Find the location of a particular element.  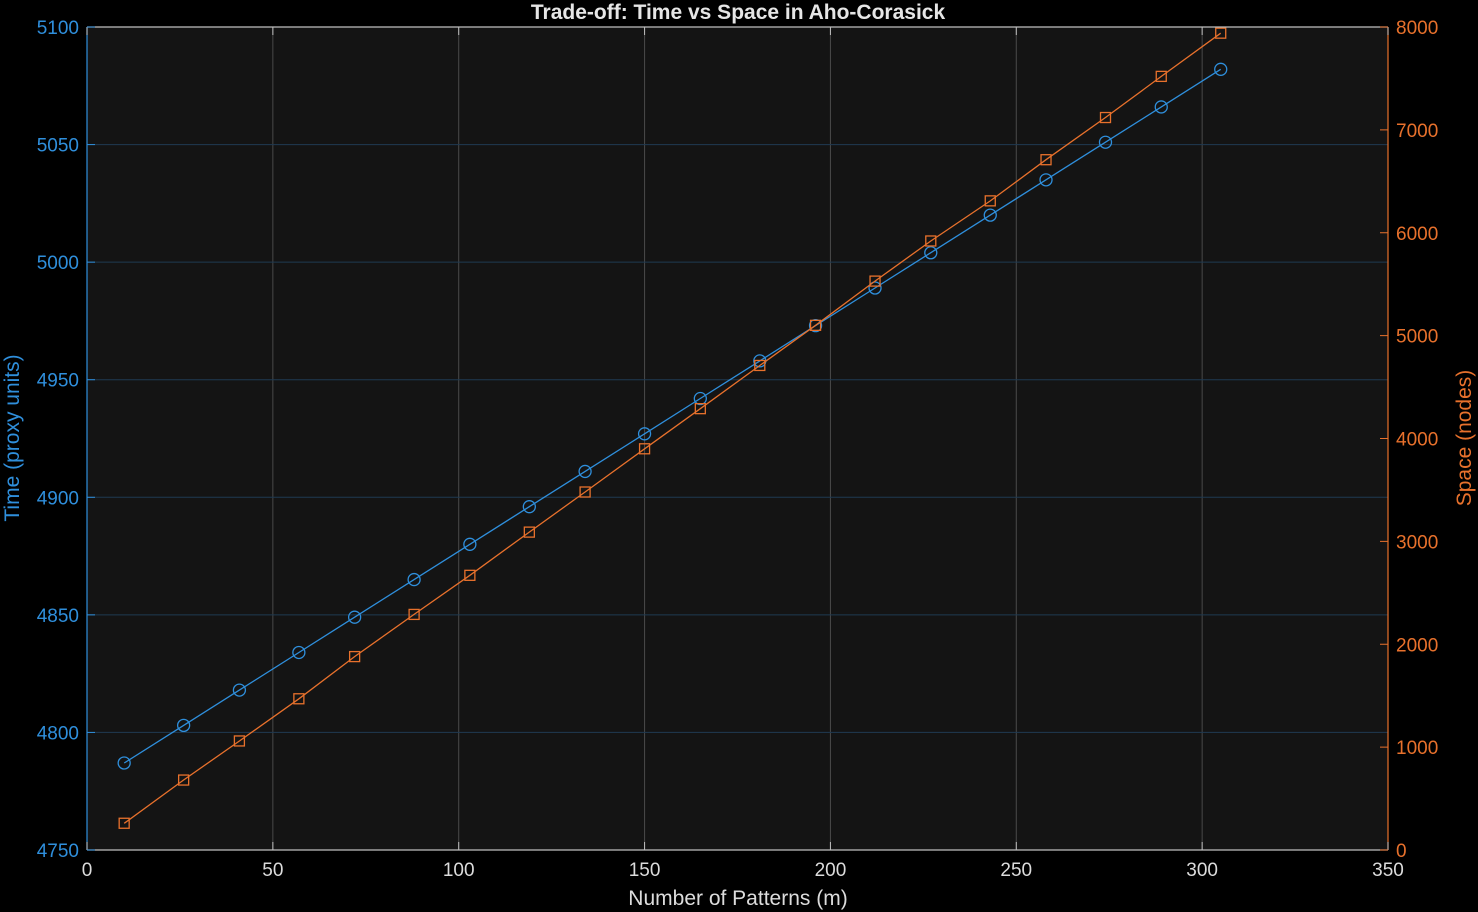

y-right-tick-label: 7000 is located at coordinates (1417, 131).